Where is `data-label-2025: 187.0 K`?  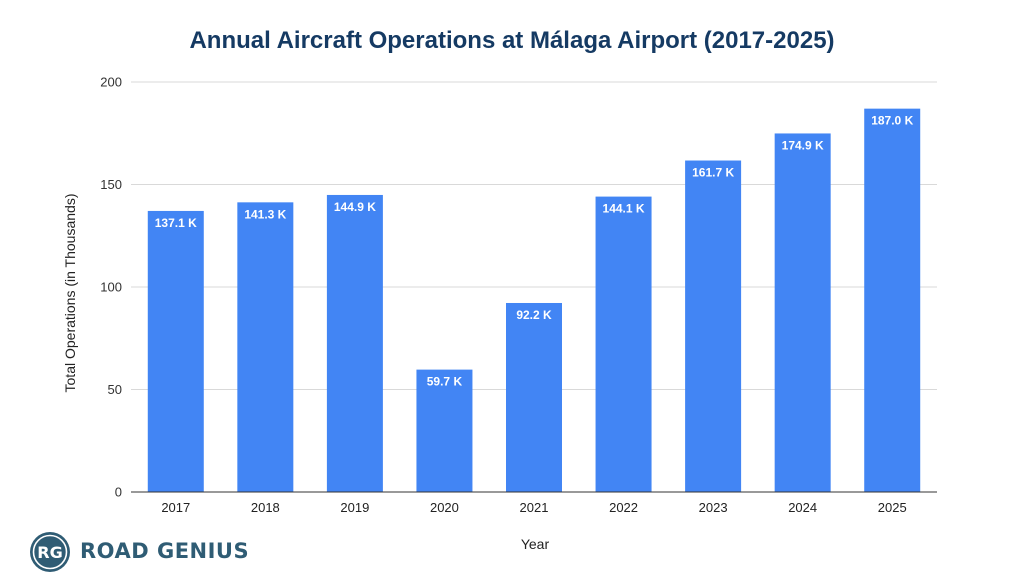 data-label-2025: 187.0 K is located at coordinates (892, 121).